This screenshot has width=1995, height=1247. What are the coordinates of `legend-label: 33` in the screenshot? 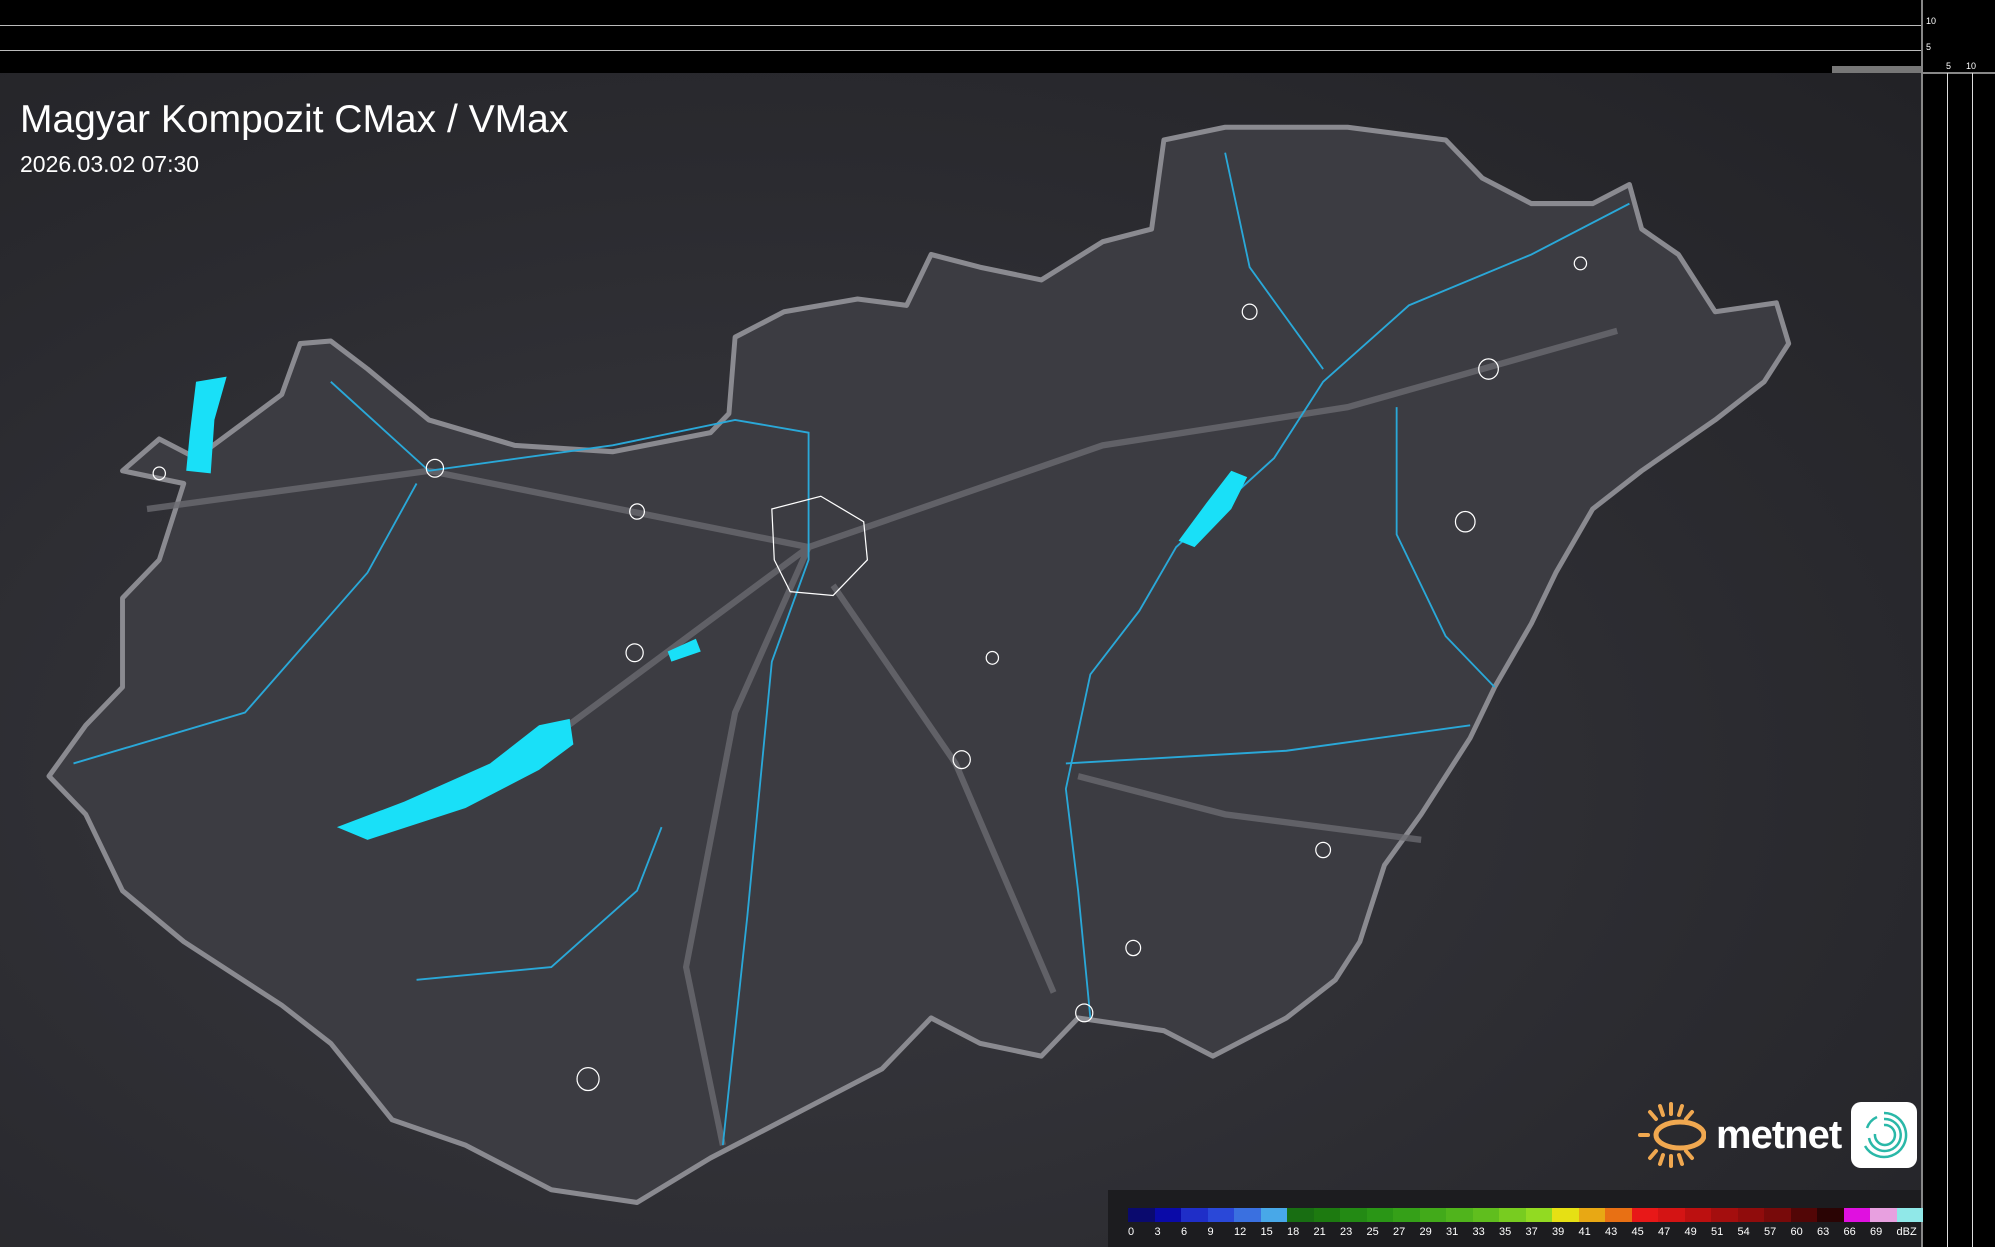 It's located at (1478, 1232).